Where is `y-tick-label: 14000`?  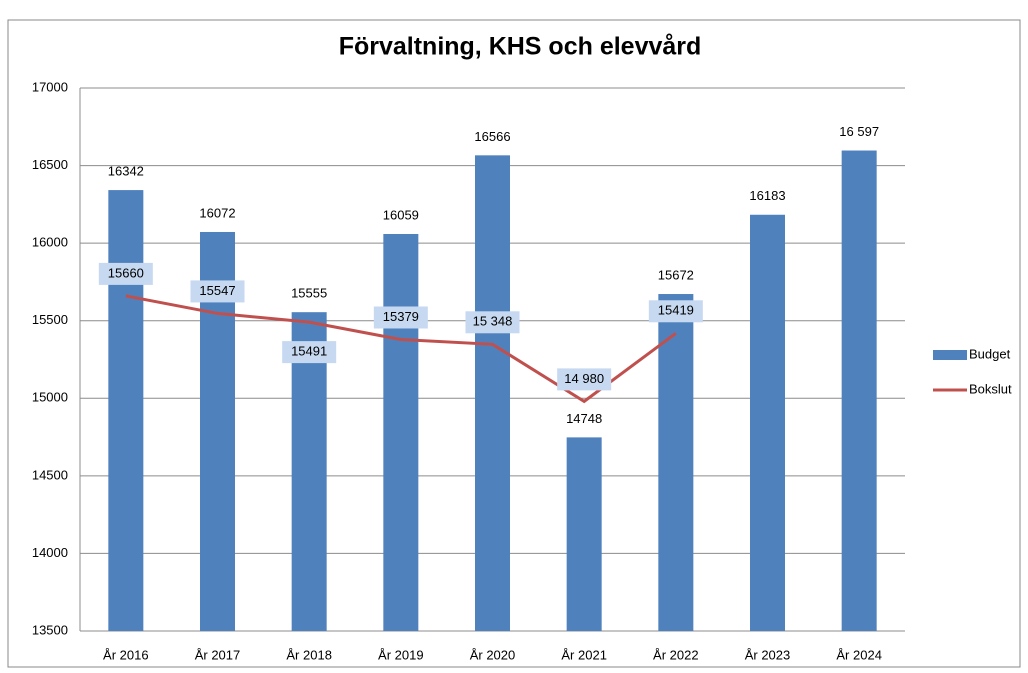
y-tick-label: 14000 is located at coordinates (50, 552).